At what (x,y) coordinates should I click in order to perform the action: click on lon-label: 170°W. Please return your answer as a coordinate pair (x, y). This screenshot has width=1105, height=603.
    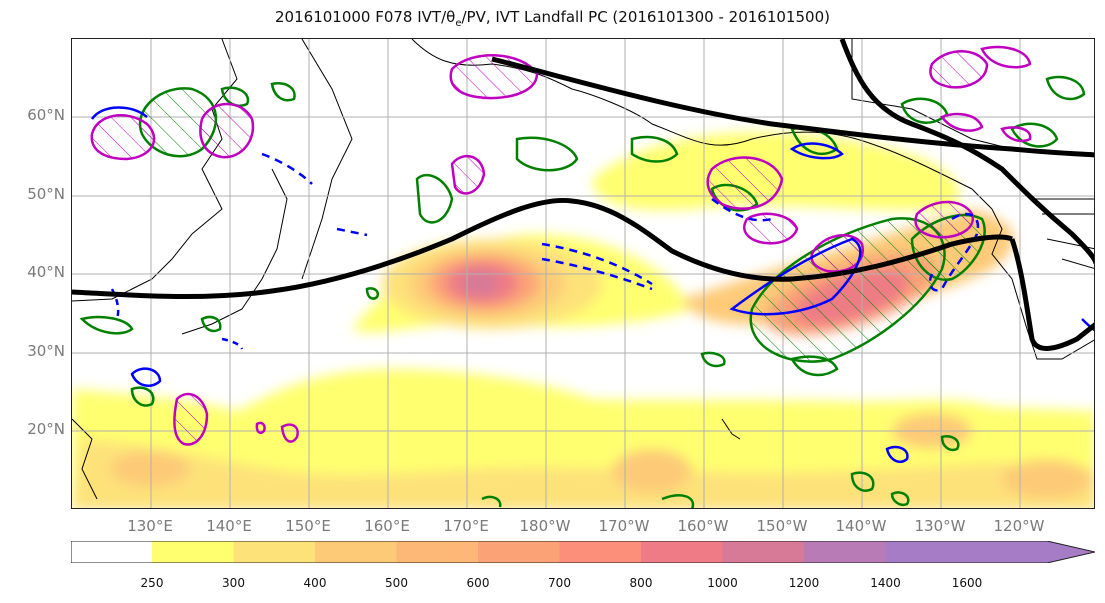
    Looking at the image, I should click on (624, 526).